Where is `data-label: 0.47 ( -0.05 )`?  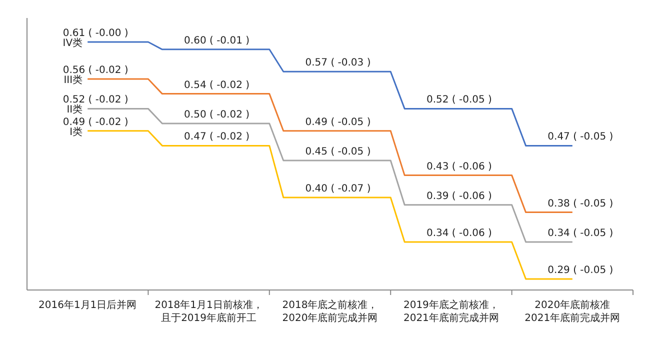
data-label: 0.47 ( -0.05 ) is located at coordinates (581, 137).